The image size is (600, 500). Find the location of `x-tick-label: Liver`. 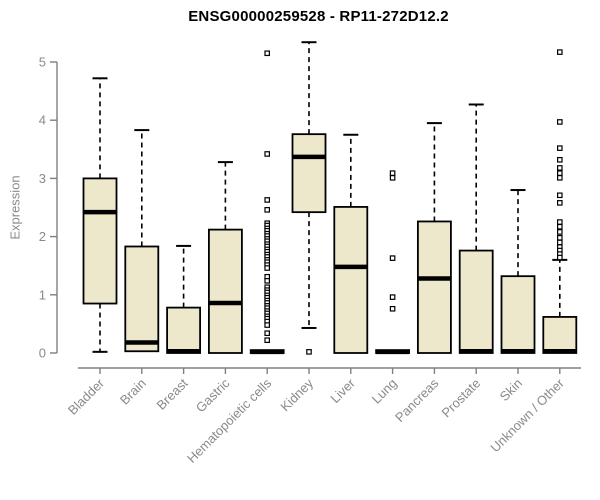

x-tick-label: Liver is located at coordinates (342, 390).